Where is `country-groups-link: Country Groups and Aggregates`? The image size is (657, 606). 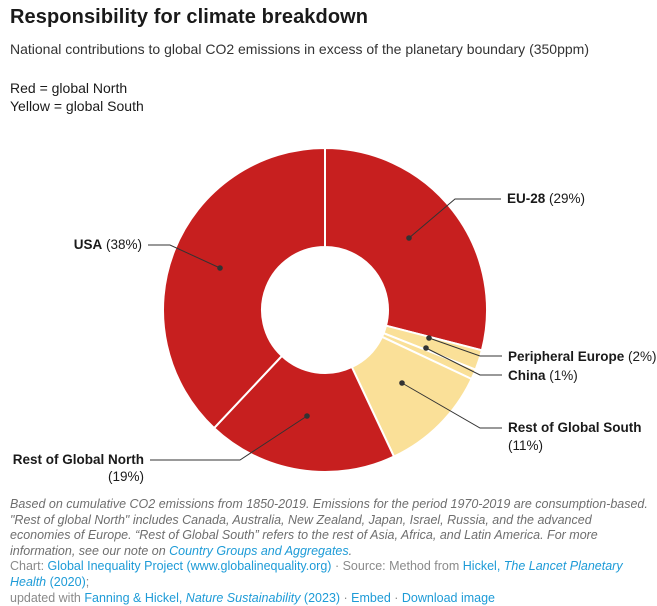 country-groups-link: Country Groups and Aggregates is located at coordinates (259, 550).